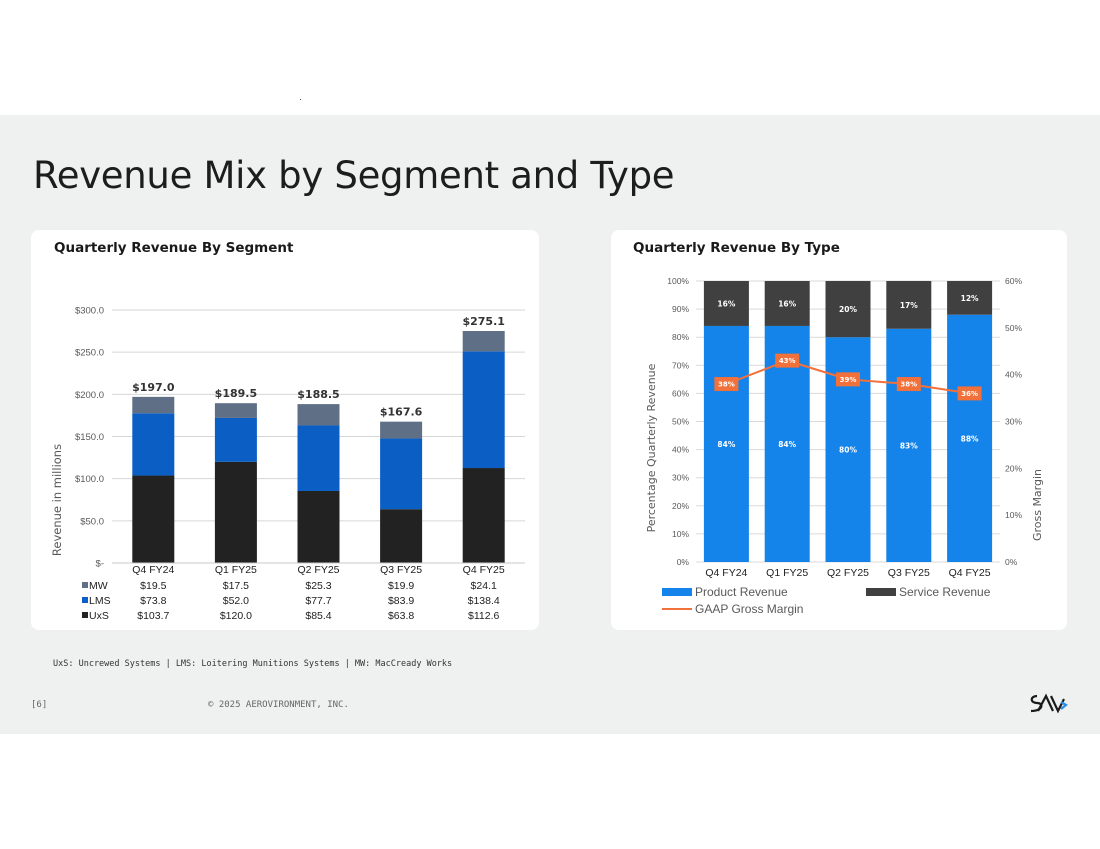  Describe the element at coordinates (236, 601) in the screenshot. I see `data-table-cell: $52.0` at that location.